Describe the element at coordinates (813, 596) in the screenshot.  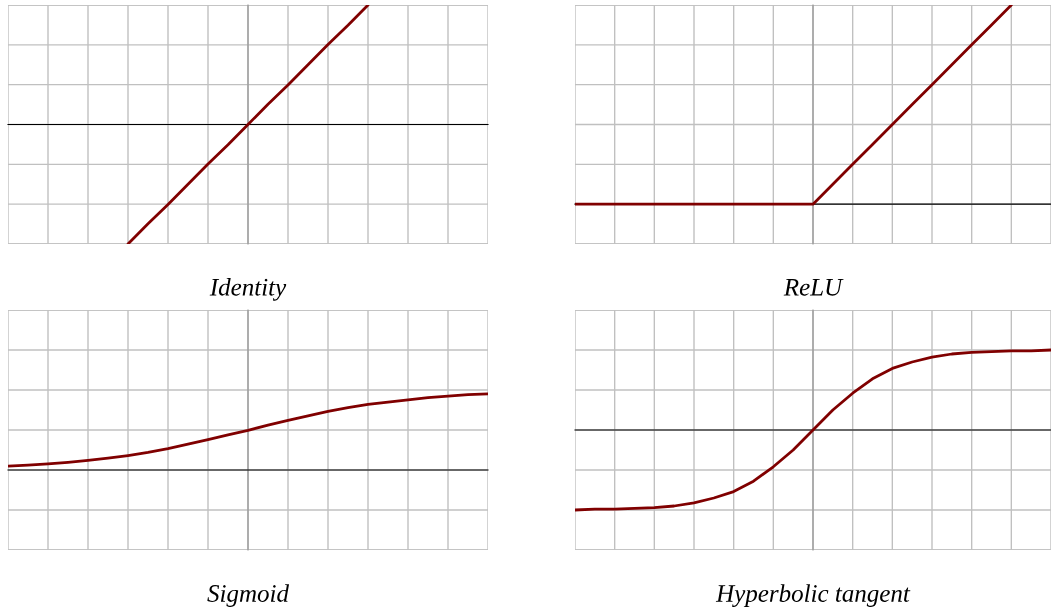
I see `text: Hyperbolic tangent` at that location.